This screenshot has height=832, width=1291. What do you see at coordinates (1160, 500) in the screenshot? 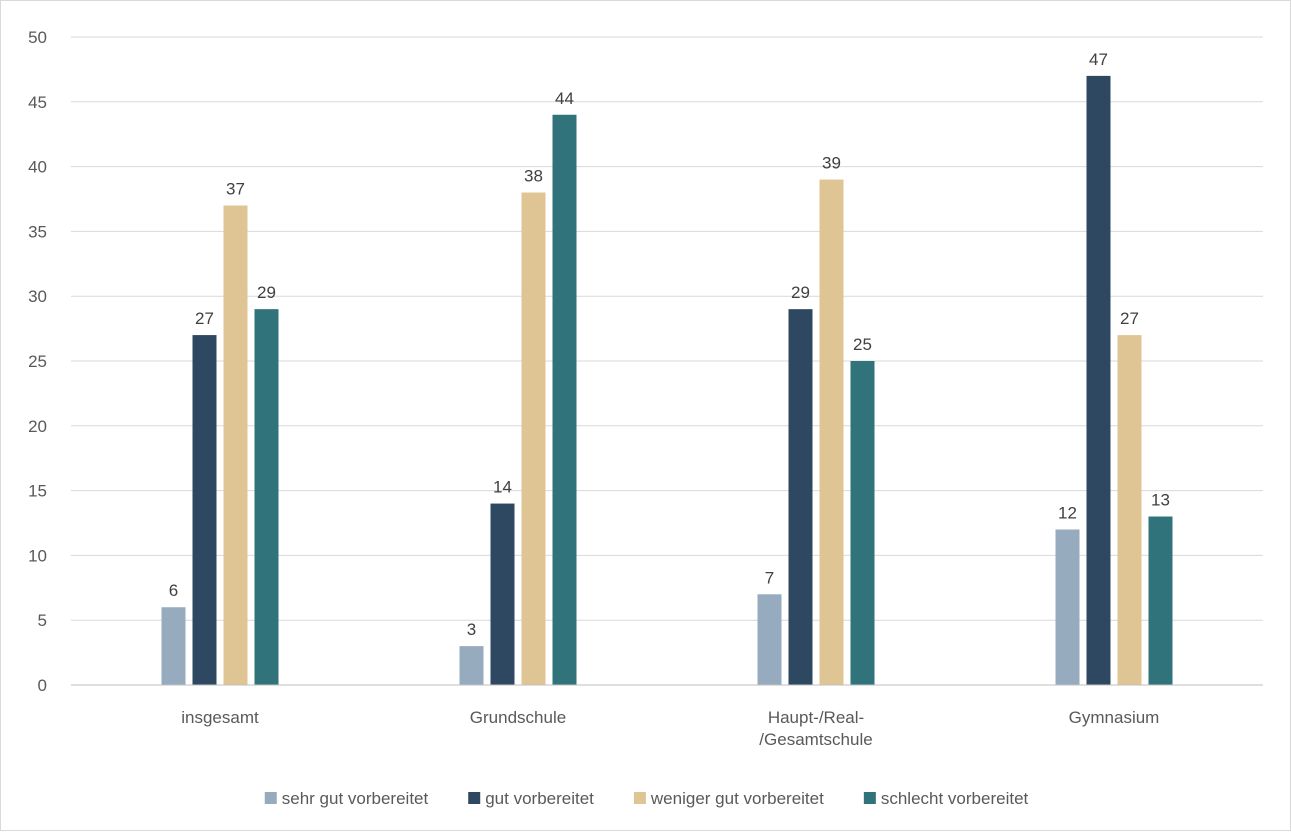
I see `data-label: 13` at bounding box center [1160, 500].